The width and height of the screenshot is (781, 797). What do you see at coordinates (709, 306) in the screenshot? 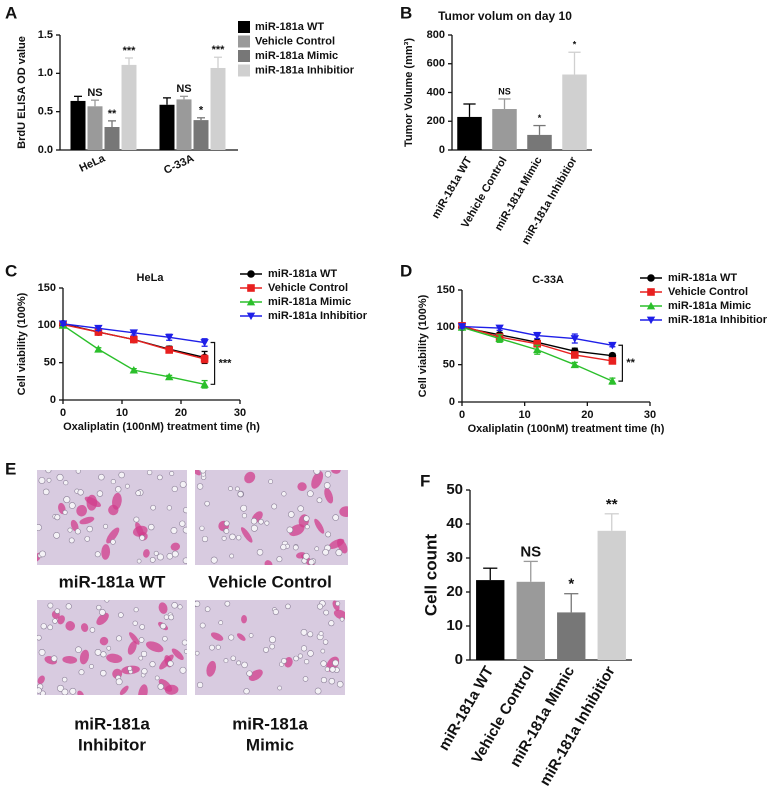
I see `legend-label: miR-181a Mimic` at bounding box center [709, 306].